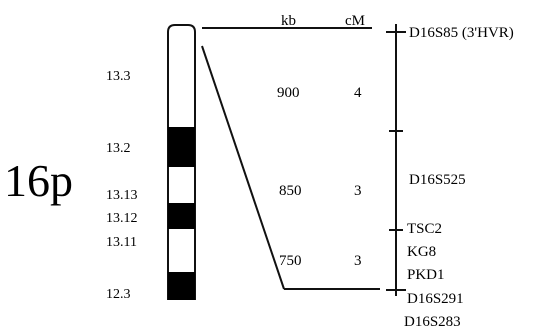 This screenshot has width=555, height=333. What do you see at coordinates (288, 21) in the screenshot?
I see `kb-header: kb` at bounding box center [288, 21].